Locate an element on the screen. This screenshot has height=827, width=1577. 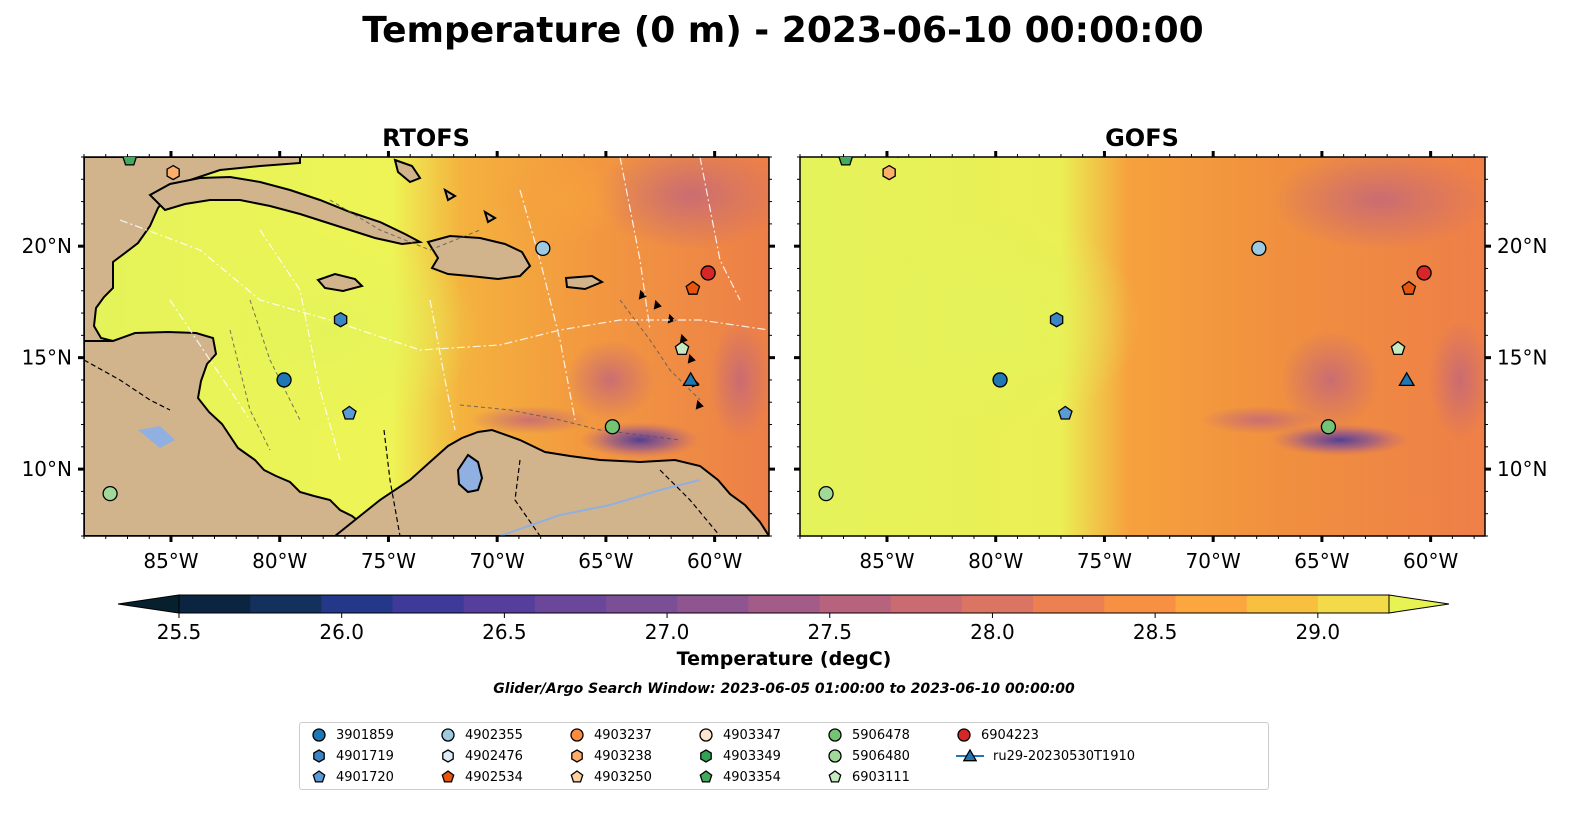
legend-label: 5906478 is located at coordinates (881, 735).